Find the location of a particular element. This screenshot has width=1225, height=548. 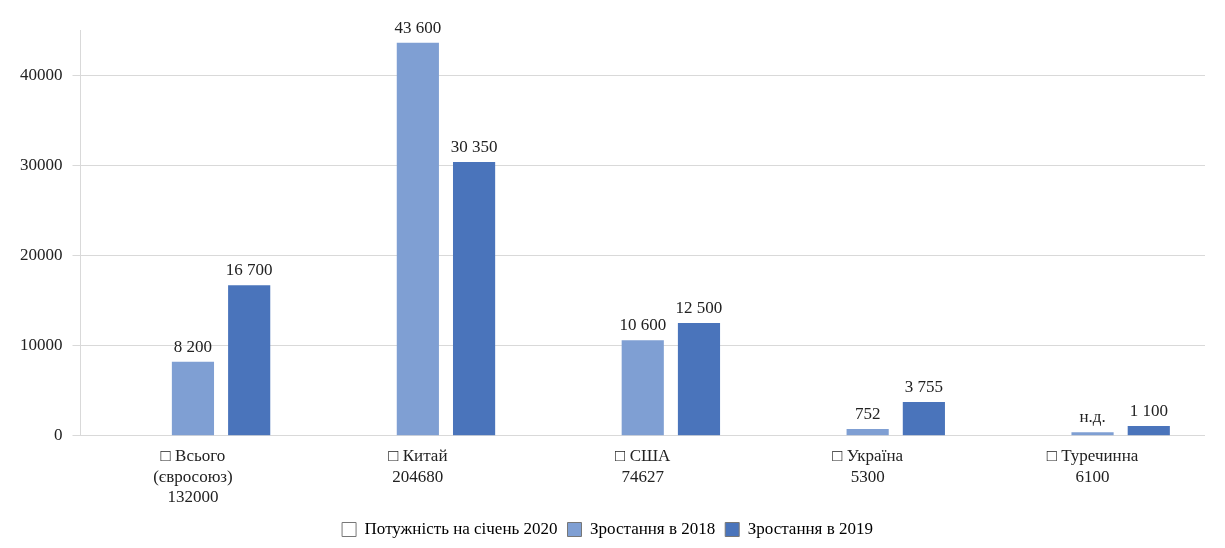

y-tick-label: 30000 is located at coordinates (41, 164).